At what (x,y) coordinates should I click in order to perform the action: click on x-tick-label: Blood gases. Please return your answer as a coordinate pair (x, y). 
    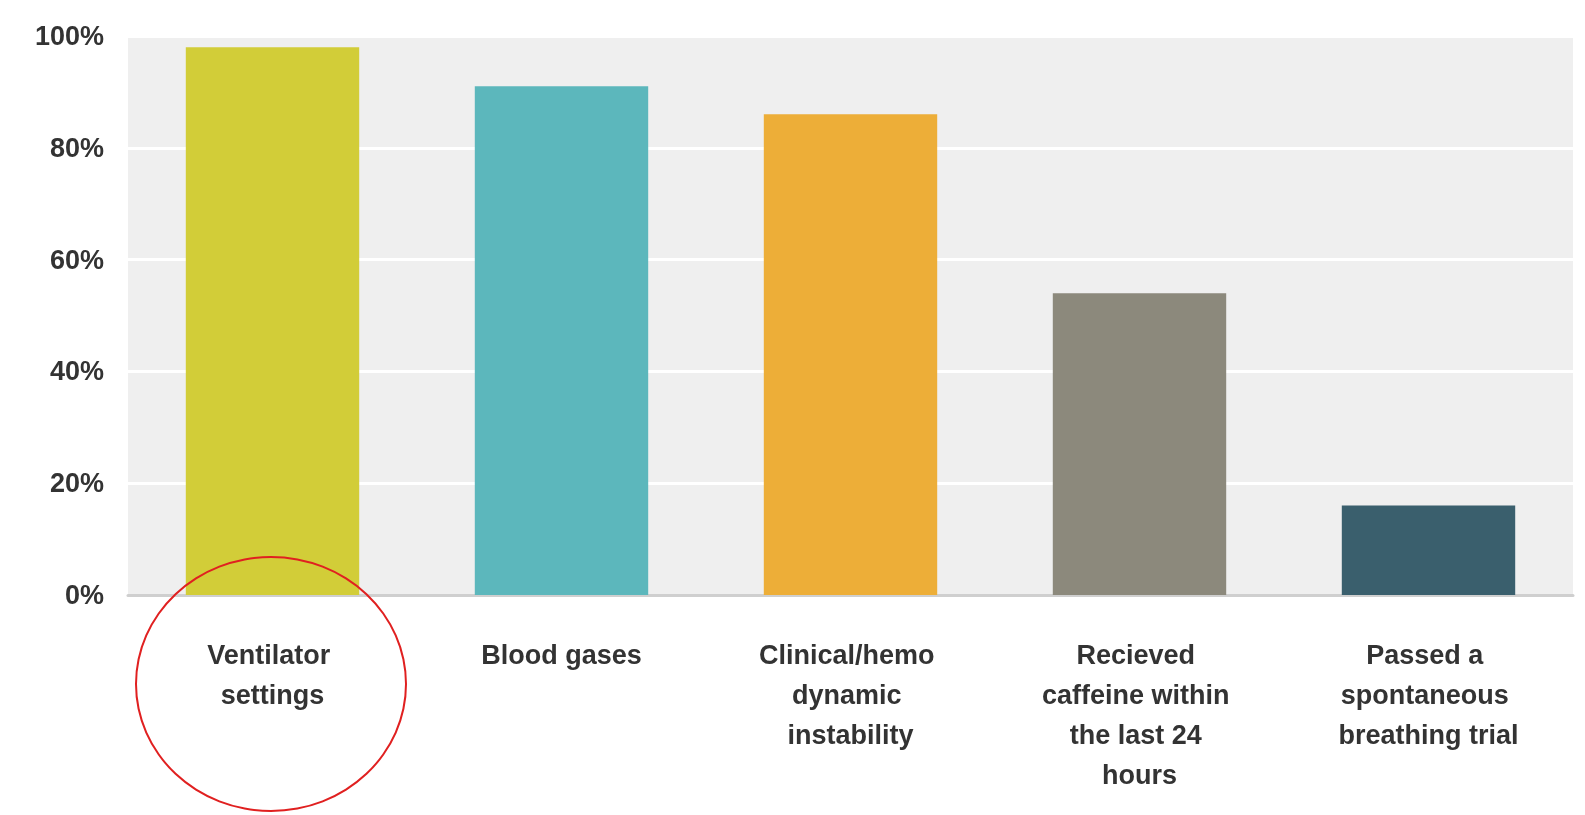
    Looking at the image, I should click on (561, 655).